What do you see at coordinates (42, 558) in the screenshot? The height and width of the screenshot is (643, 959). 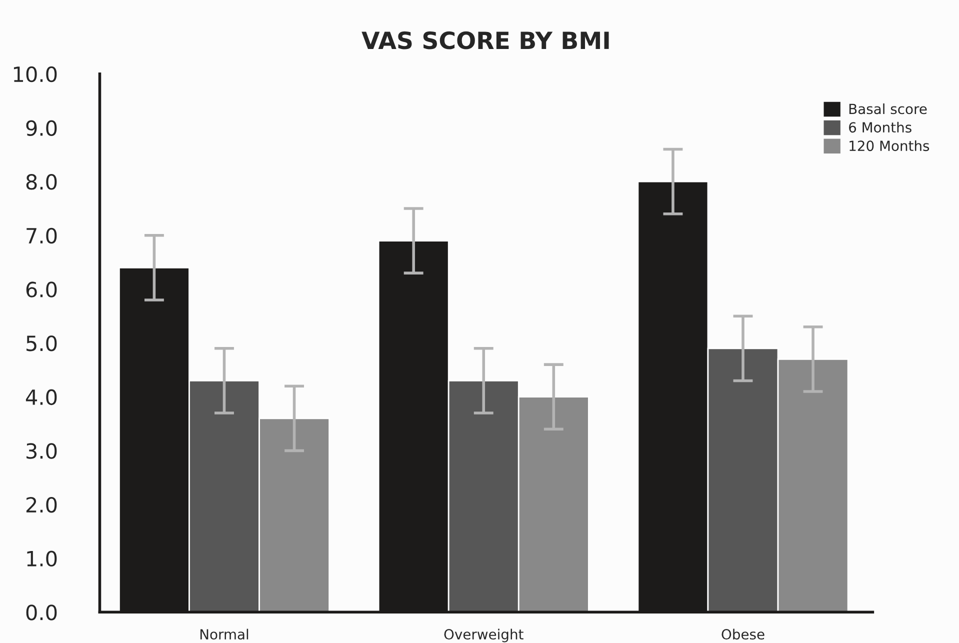 I see `y-tick-label: 1.0` at bounding box center [42, 558].